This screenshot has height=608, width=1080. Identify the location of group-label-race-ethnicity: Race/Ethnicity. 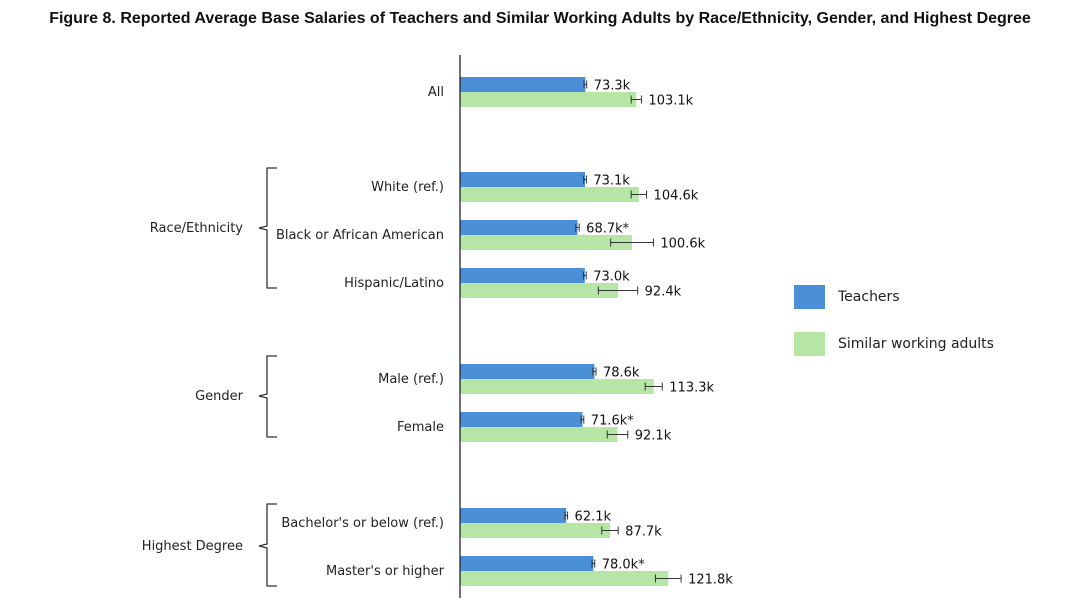
(196, 228).